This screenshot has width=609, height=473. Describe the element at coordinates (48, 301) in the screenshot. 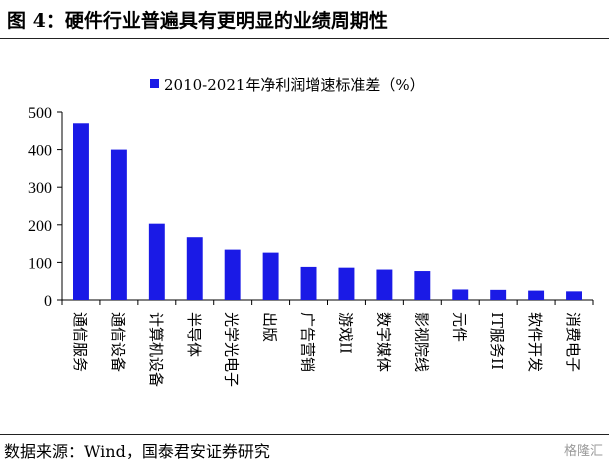

I see `y-tick-label: 0` at that location.